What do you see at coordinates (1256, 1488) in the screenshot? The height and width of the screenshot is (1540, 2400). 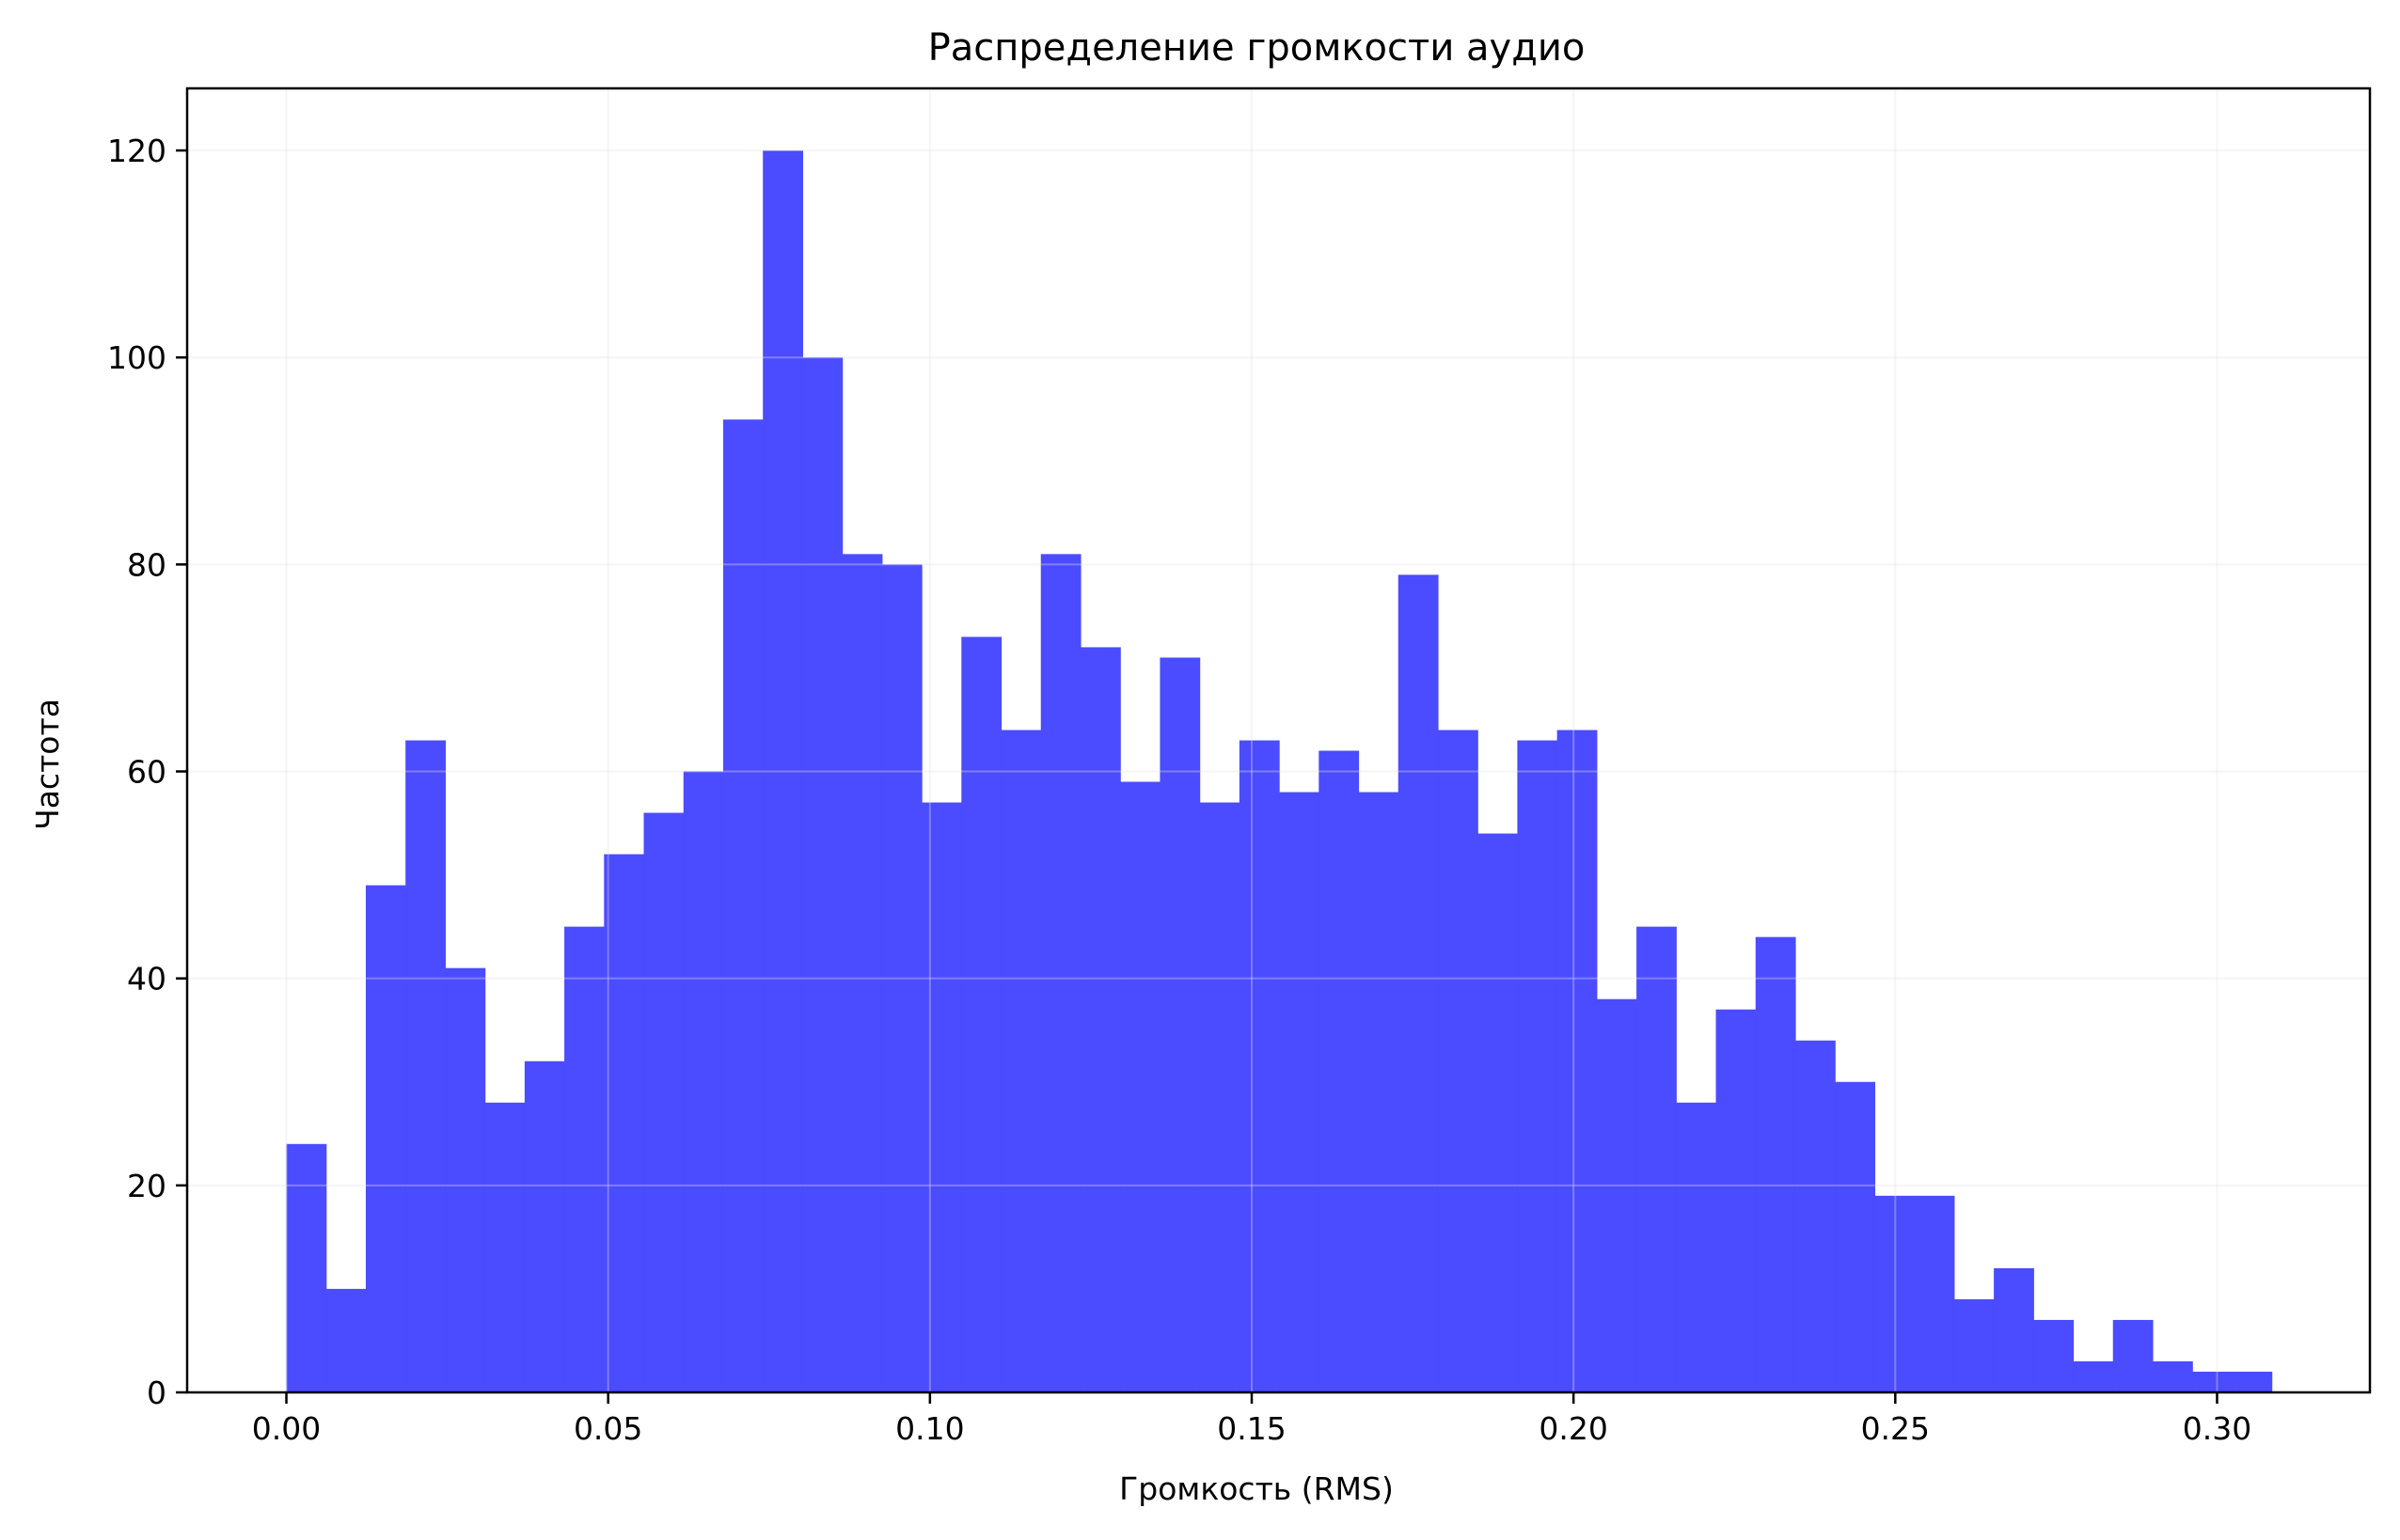 I see `x-axis-label: Громкость (RMS)` at bounding box center [1256, 1488].